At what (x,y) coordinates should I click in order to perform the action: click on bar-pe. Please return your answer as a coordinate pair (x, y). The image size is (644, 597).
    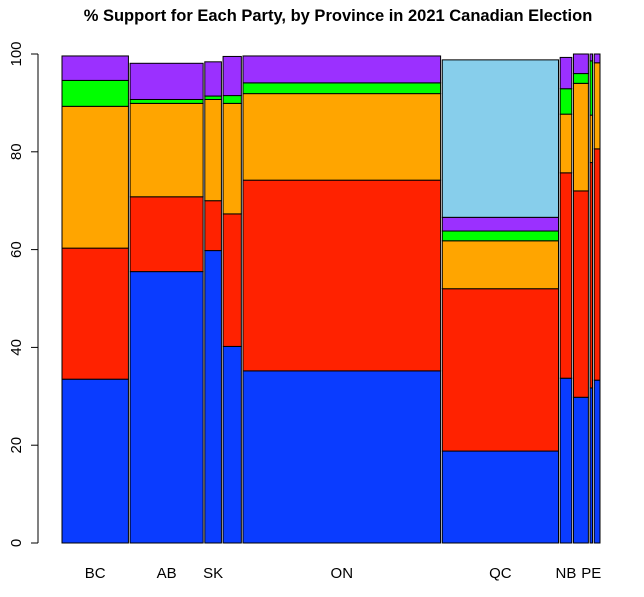
    Looking at the image, I should click on (591, 298).